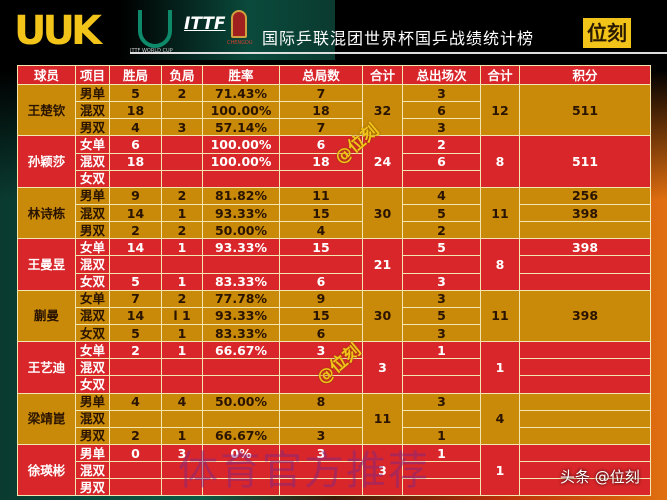  I want to click on ittf-logo: ITTF, so click(205, 24).